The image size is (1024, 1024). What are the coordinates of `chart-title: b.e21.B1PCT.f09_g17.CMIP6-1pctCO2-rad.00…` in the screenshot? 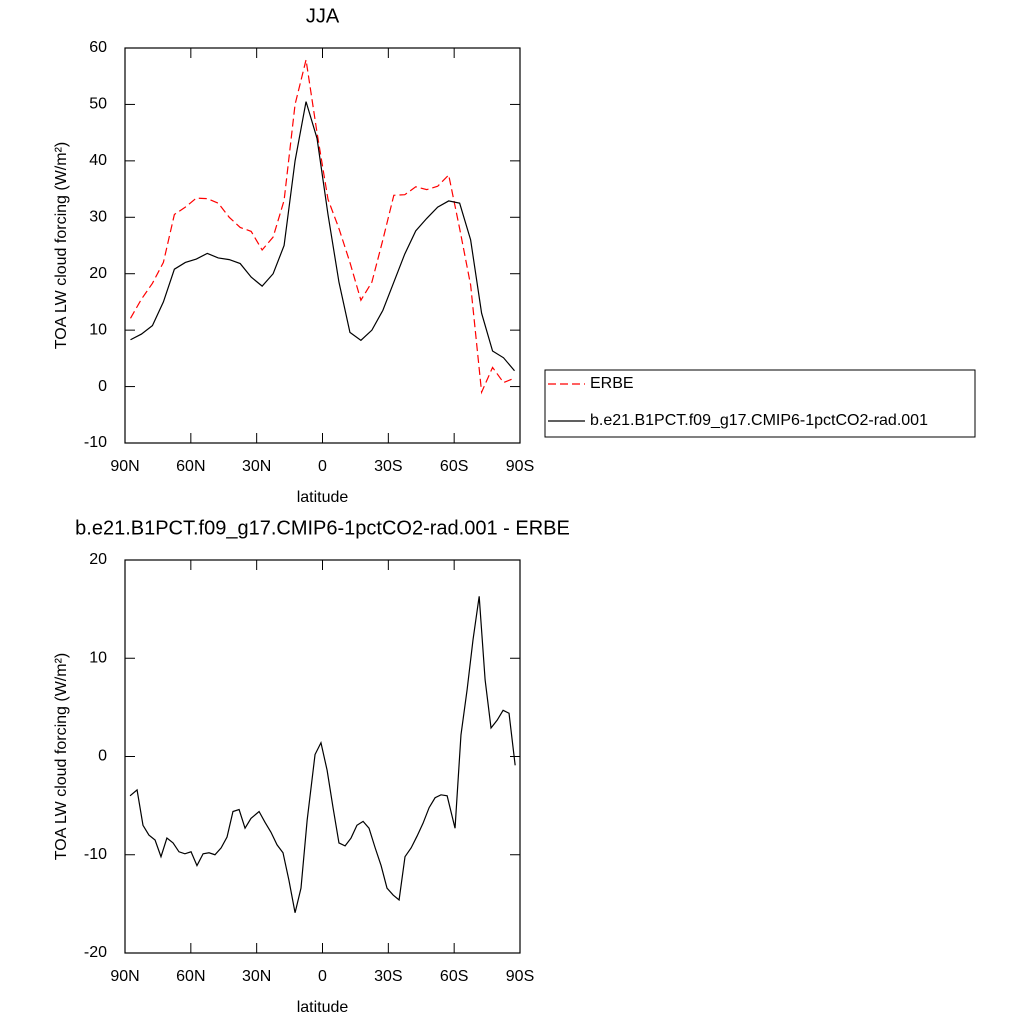 It's located at (322, 528).